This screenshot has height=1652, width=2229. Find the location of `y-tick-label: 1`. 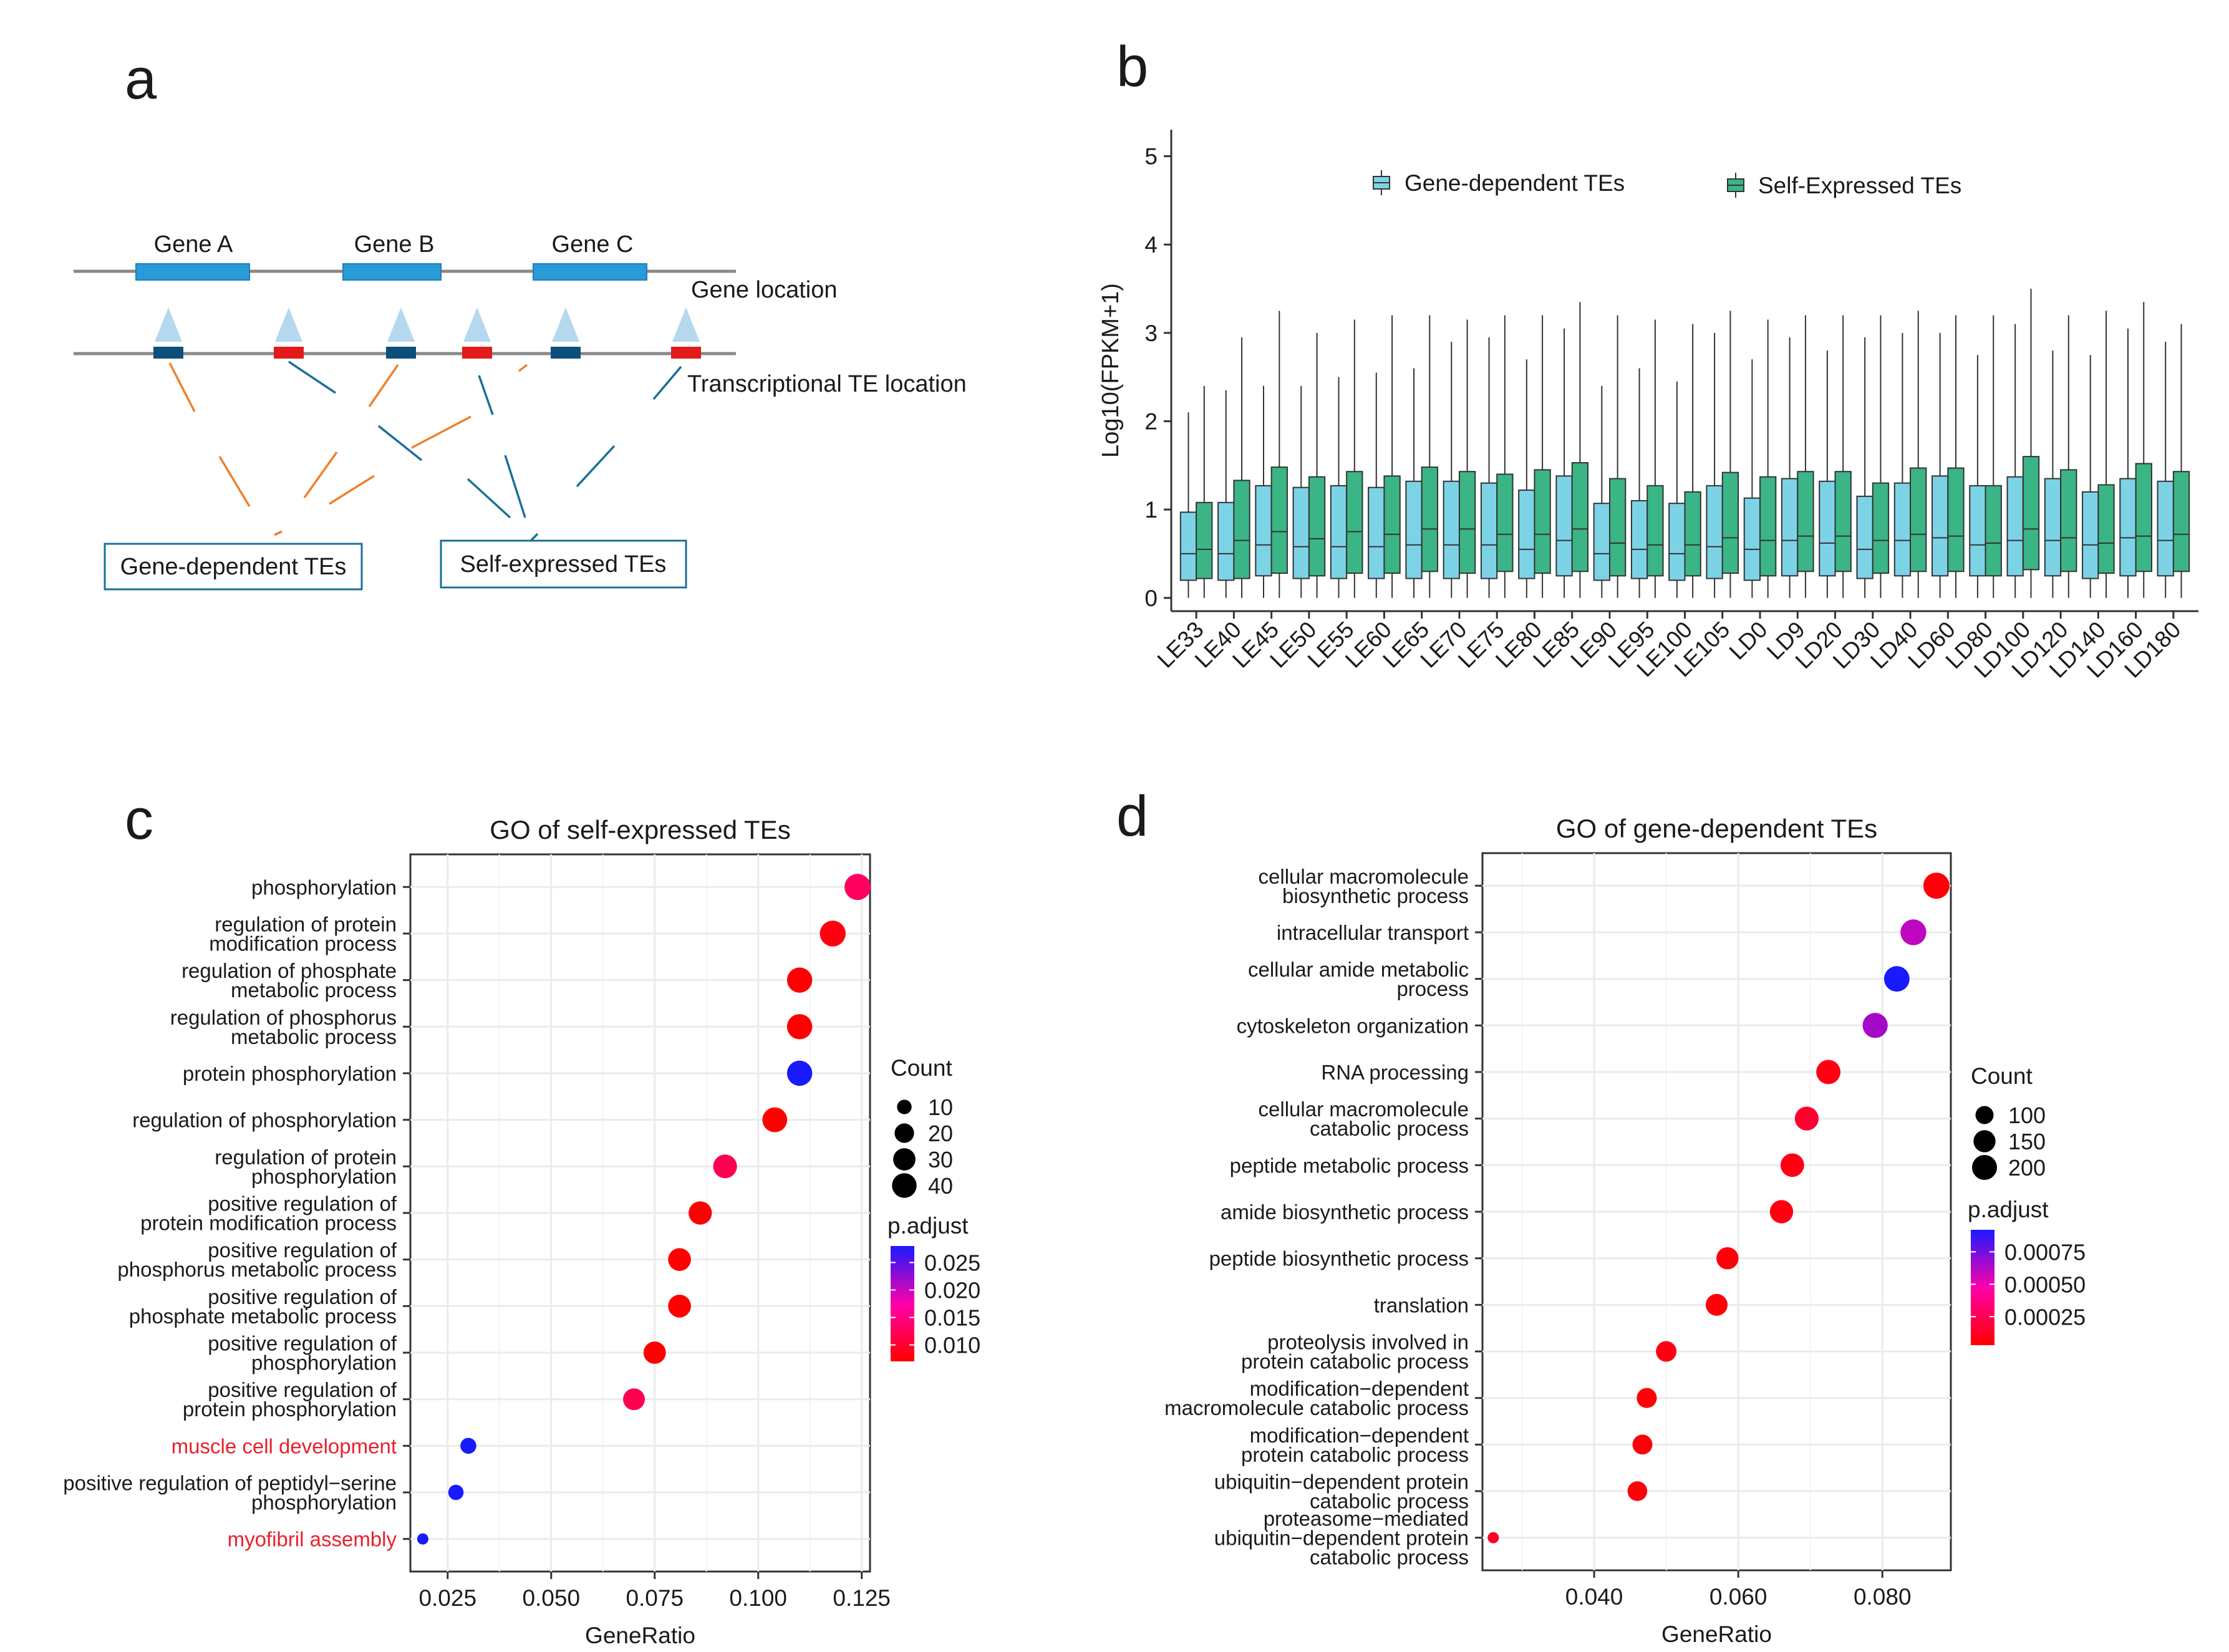

y-tick-label: 1 is located at coordinates (1151, 510).